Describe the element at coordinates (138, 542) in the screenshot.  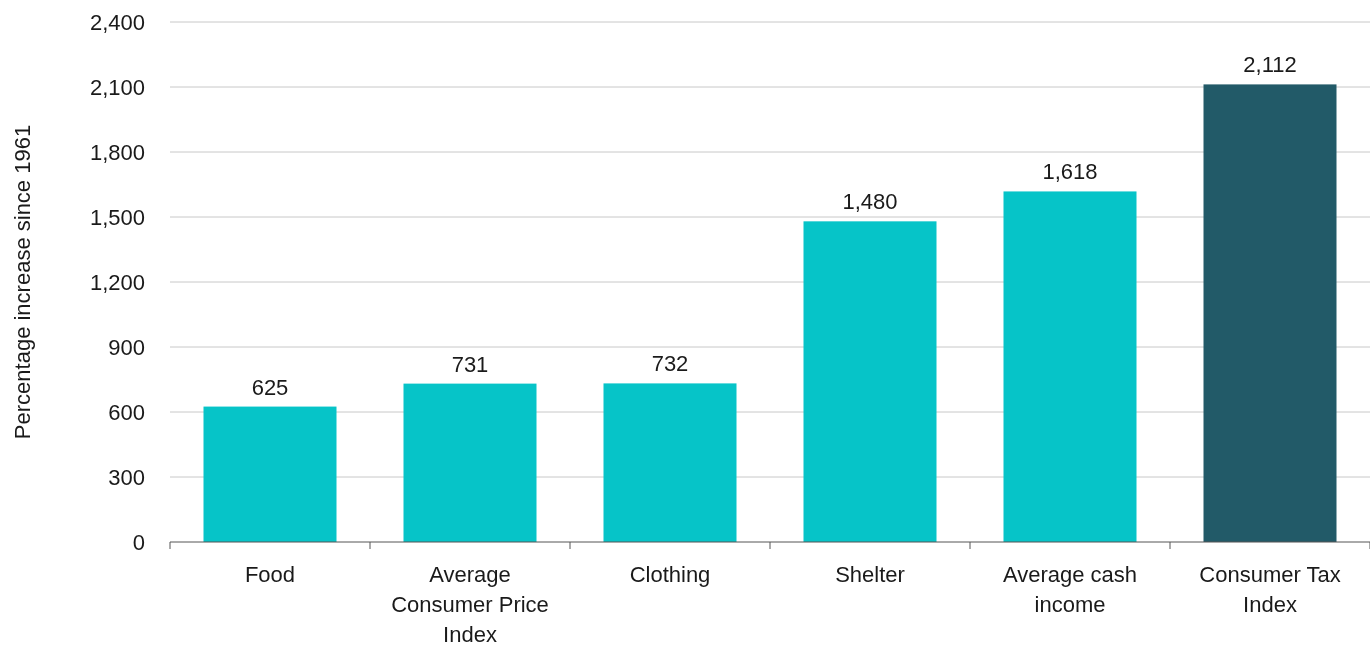
I see `y-tick-label: 0` at that location.